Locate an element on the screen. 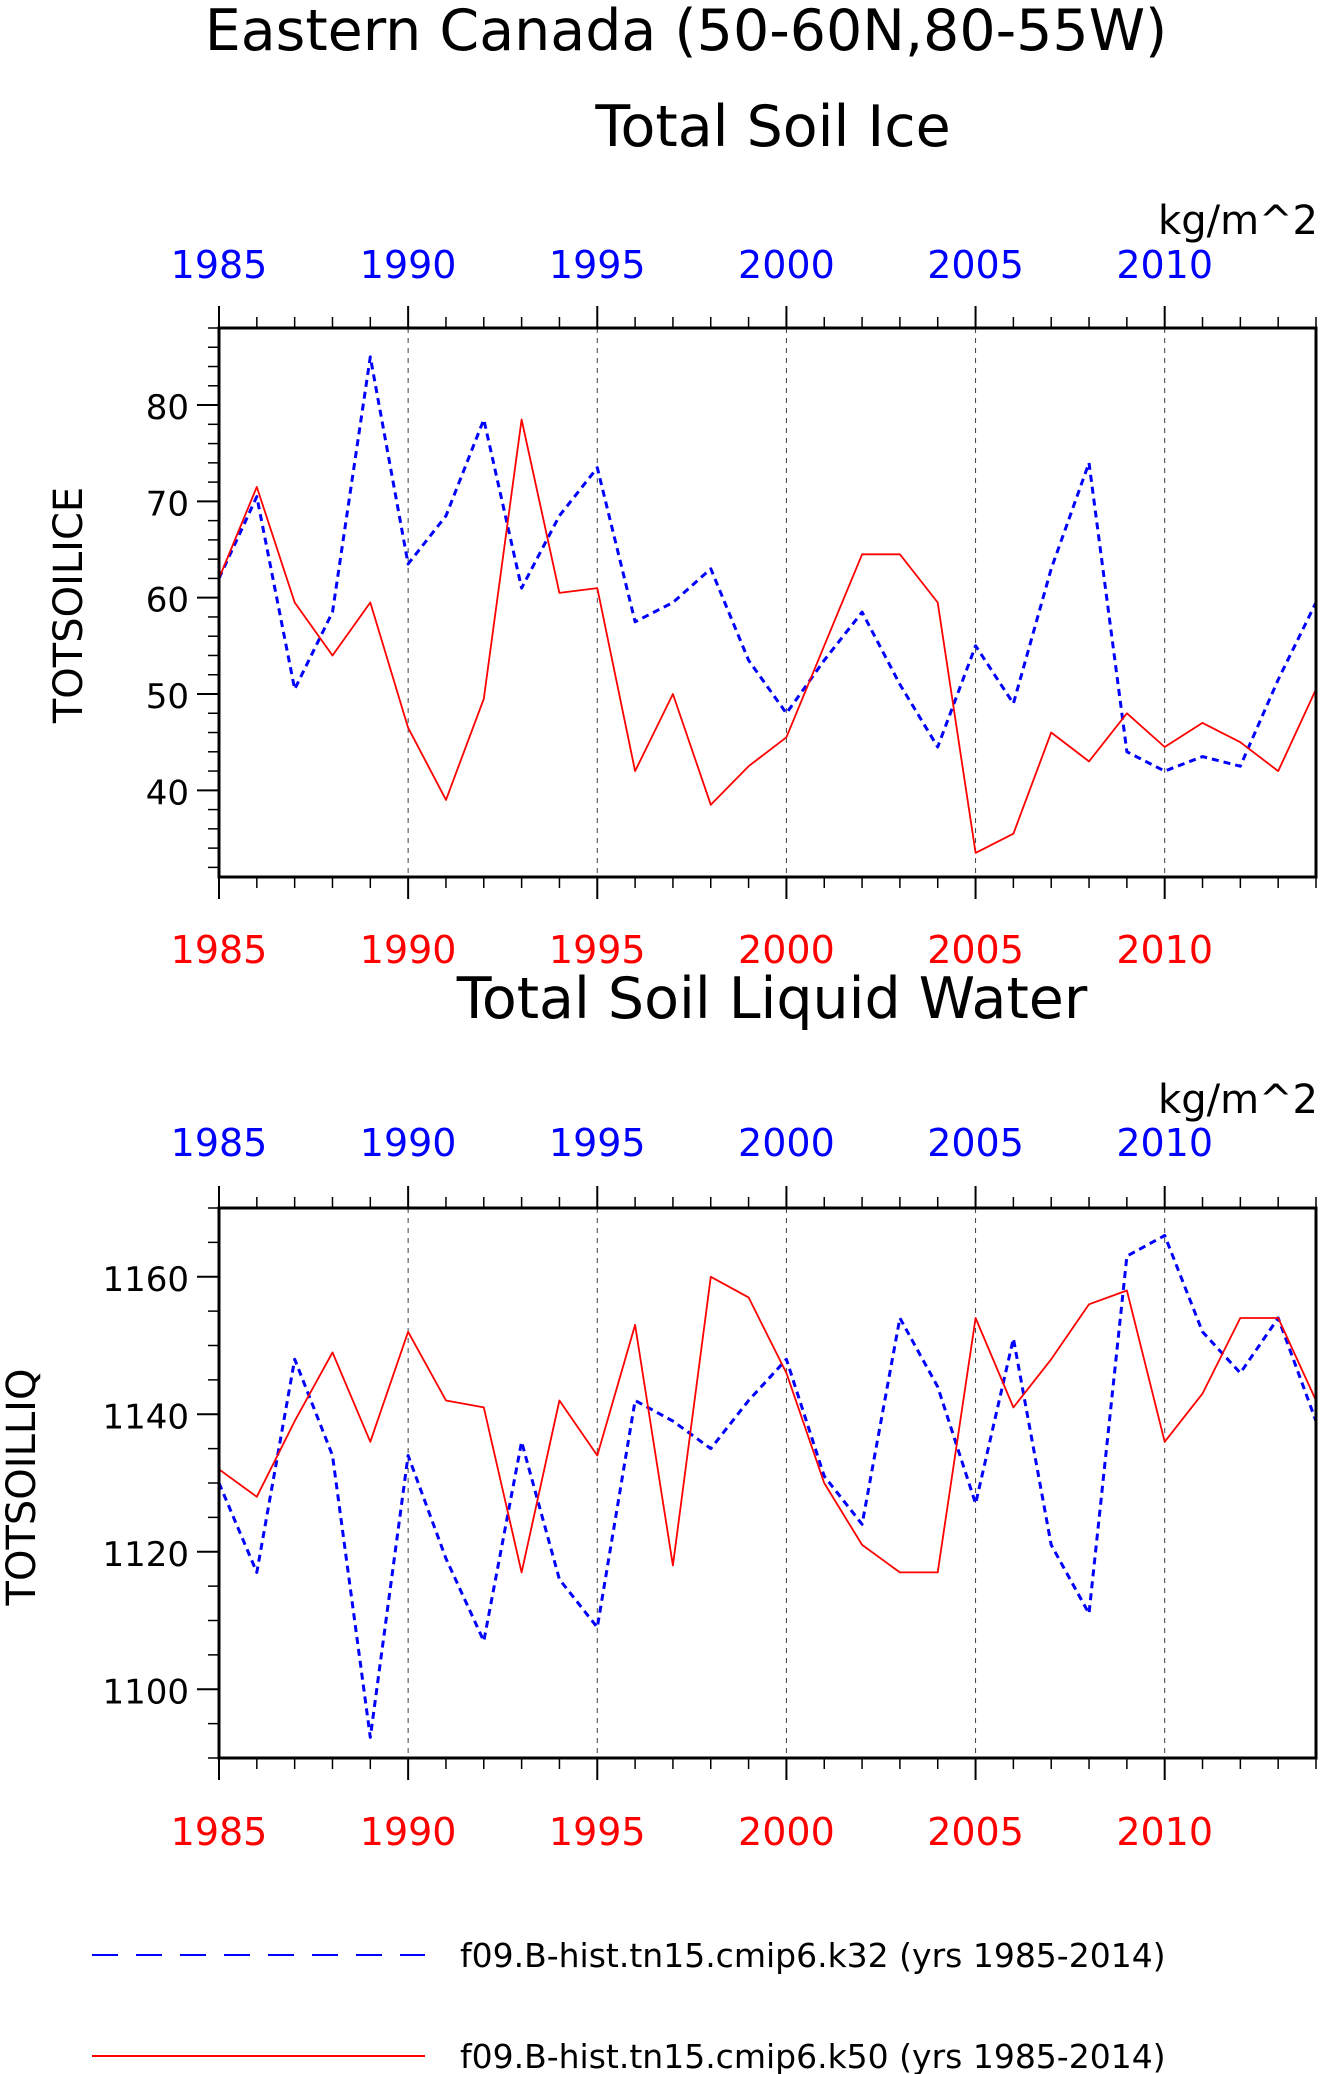 Image resolution: width=1322 pixels, height=2074 pixels. p1-ylabel-tick-40: 40 is located at coordinates (167, 793).